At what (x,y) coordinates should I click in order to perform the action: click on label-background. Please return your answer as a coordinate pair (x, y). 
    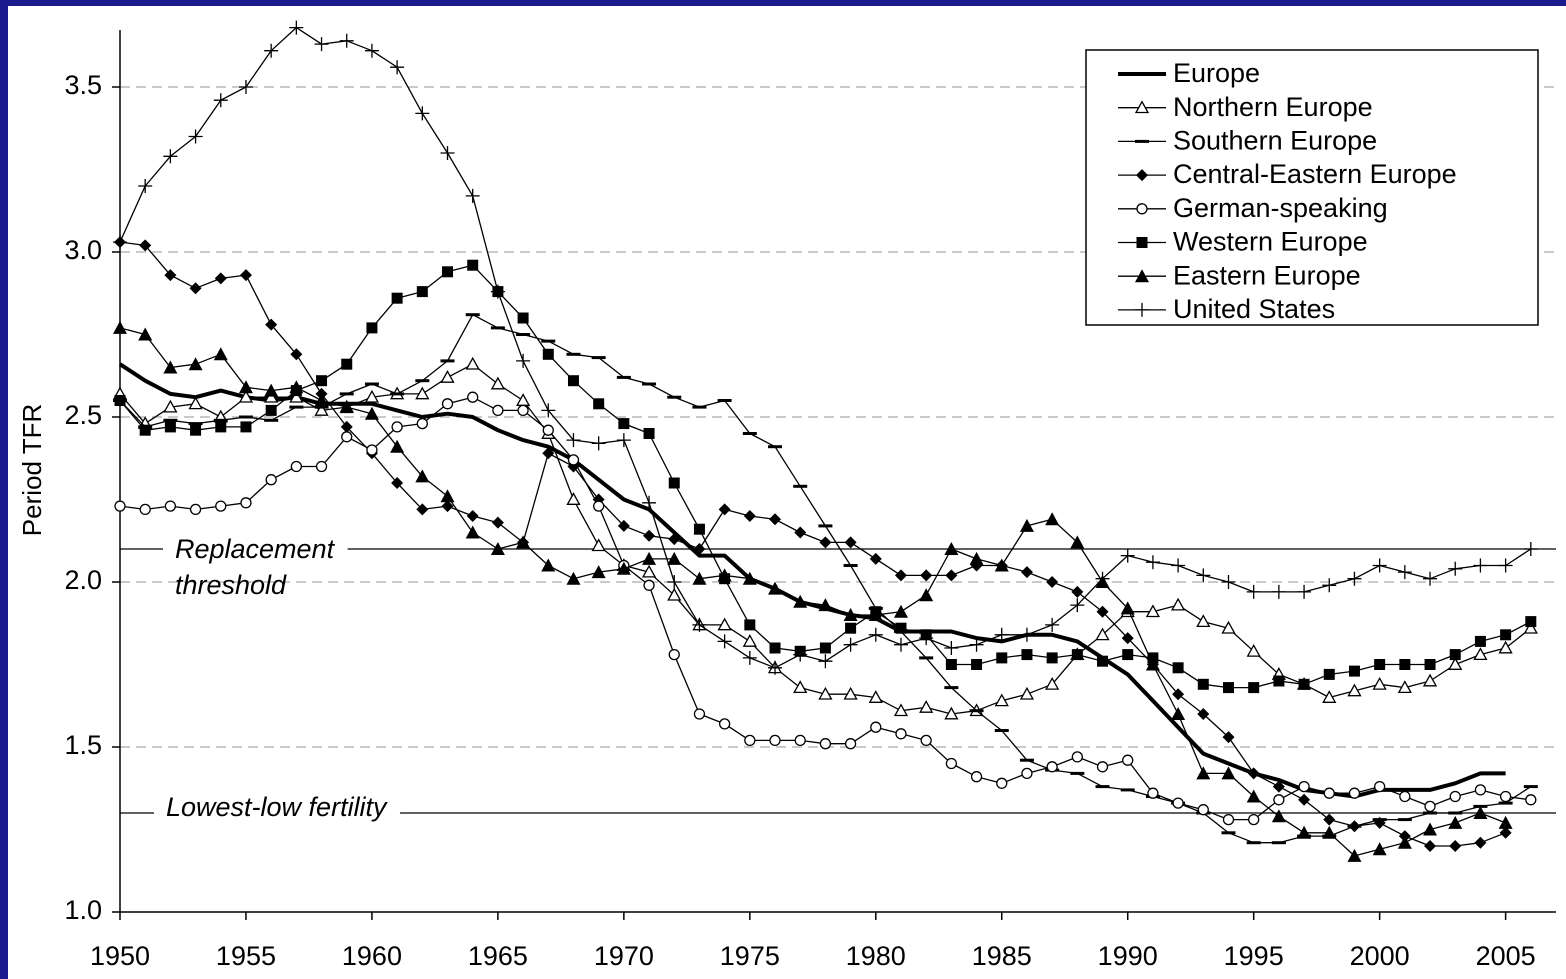
    Looking at the image, I should click on (277, 807).